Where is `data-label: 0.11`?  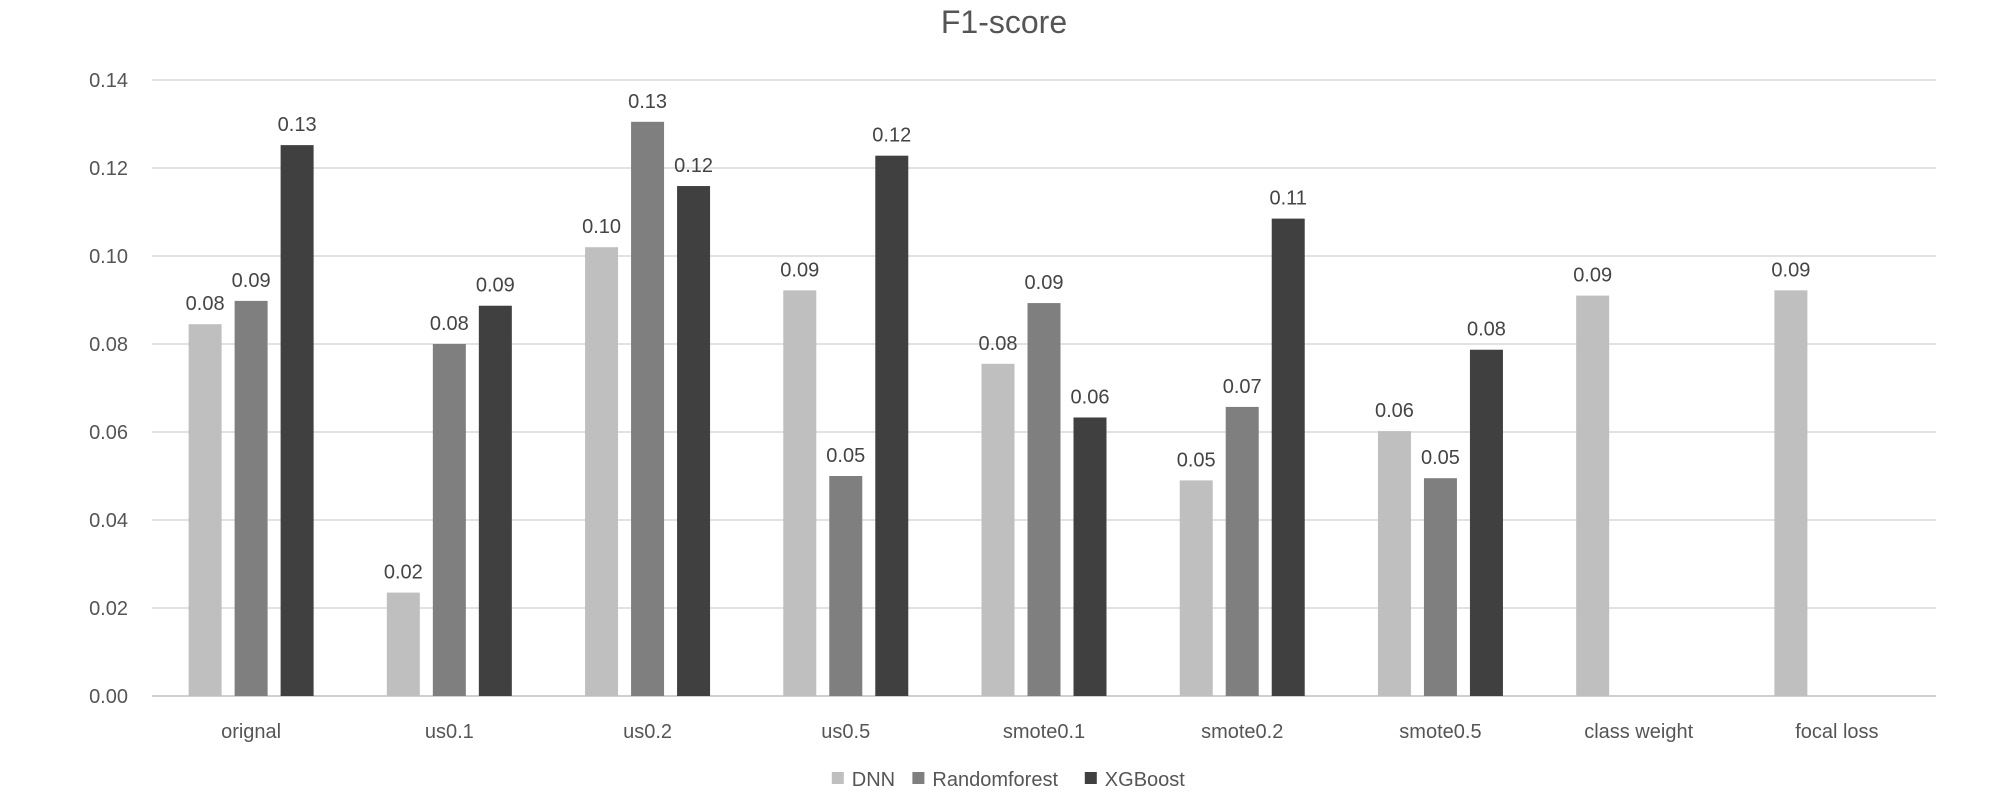
data-label: 0.11 is located at coordinates (1287, 199).